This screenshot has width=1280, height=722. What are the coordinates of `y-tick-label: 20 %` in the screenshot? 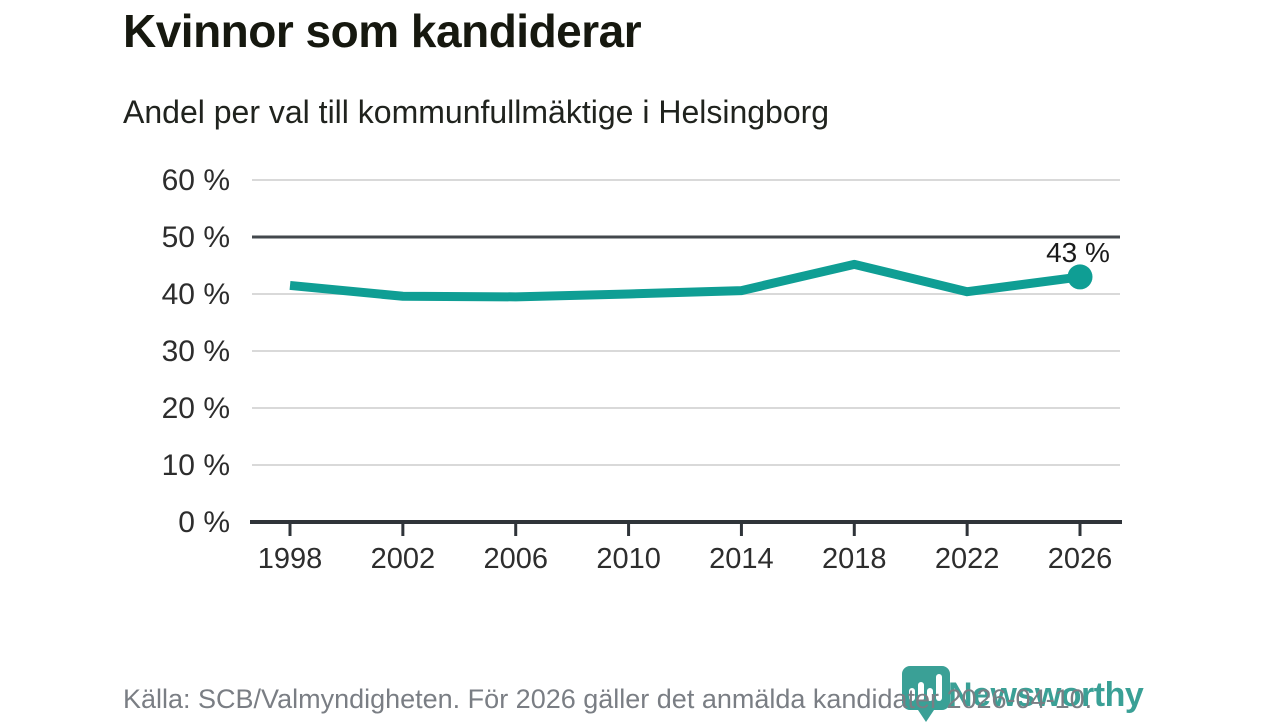 It's located at (196, 408).